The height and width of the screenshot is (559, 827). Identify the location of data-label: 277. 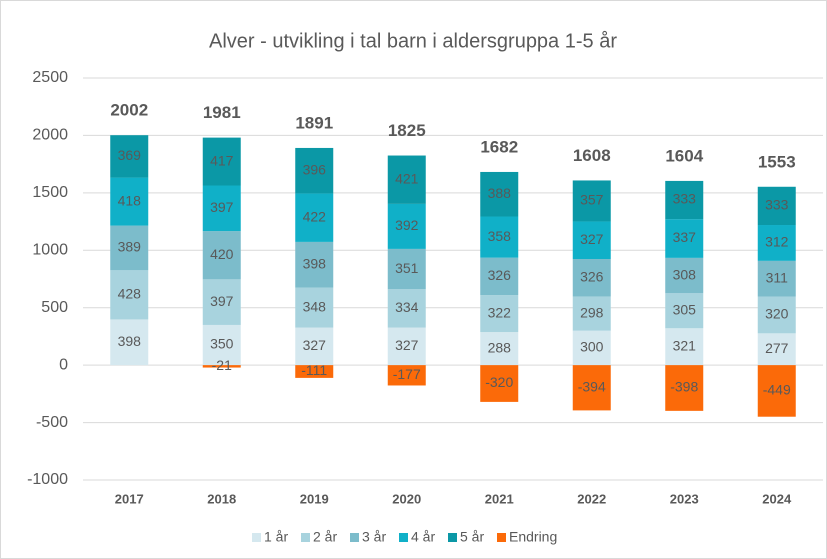
(777, 348).